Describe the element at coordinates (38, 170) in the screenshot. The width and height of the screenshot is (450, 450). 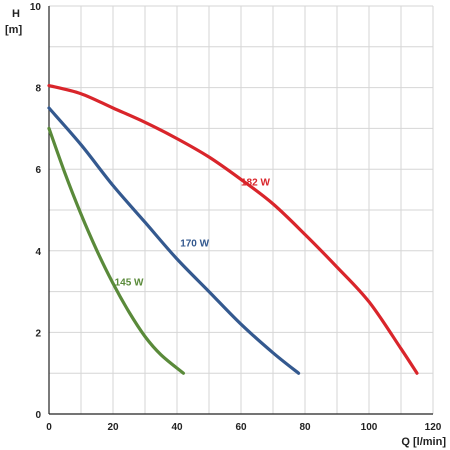
I see `y-tick-label-6: 6` at that location.